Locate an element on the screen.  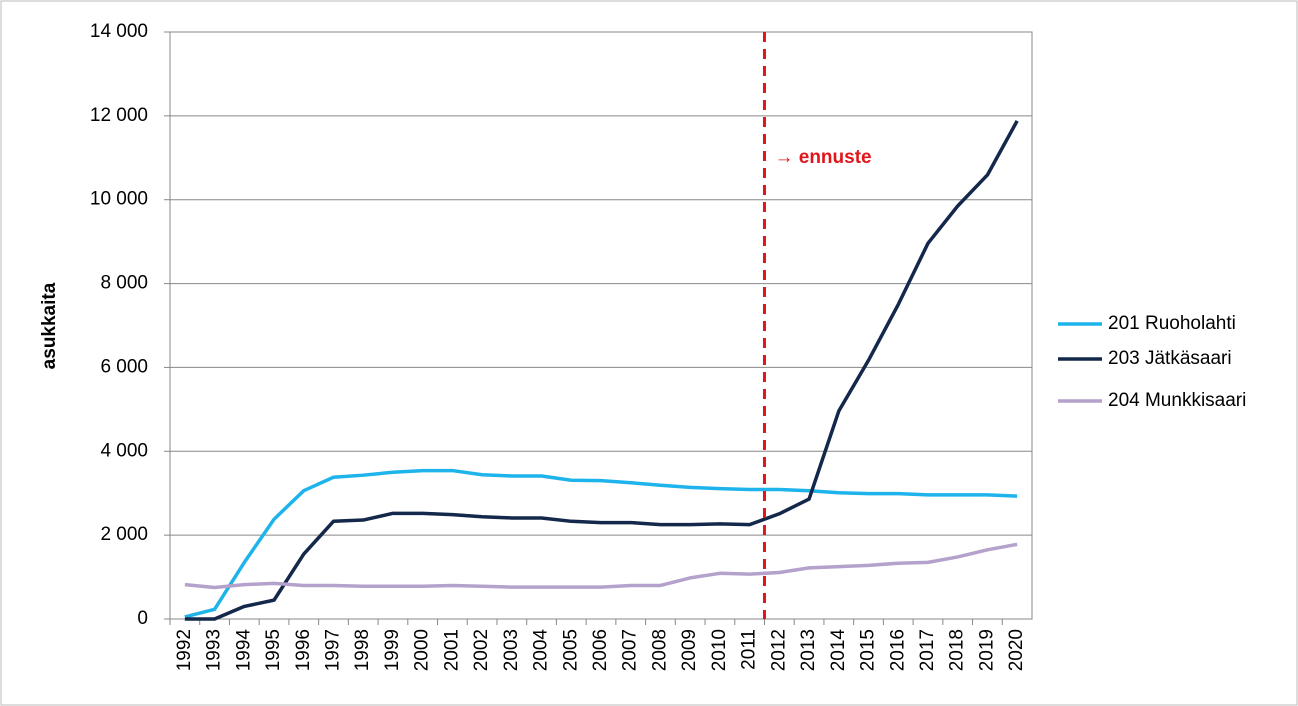
x-tick-label: 2017 is located at coordinates (927, 650).